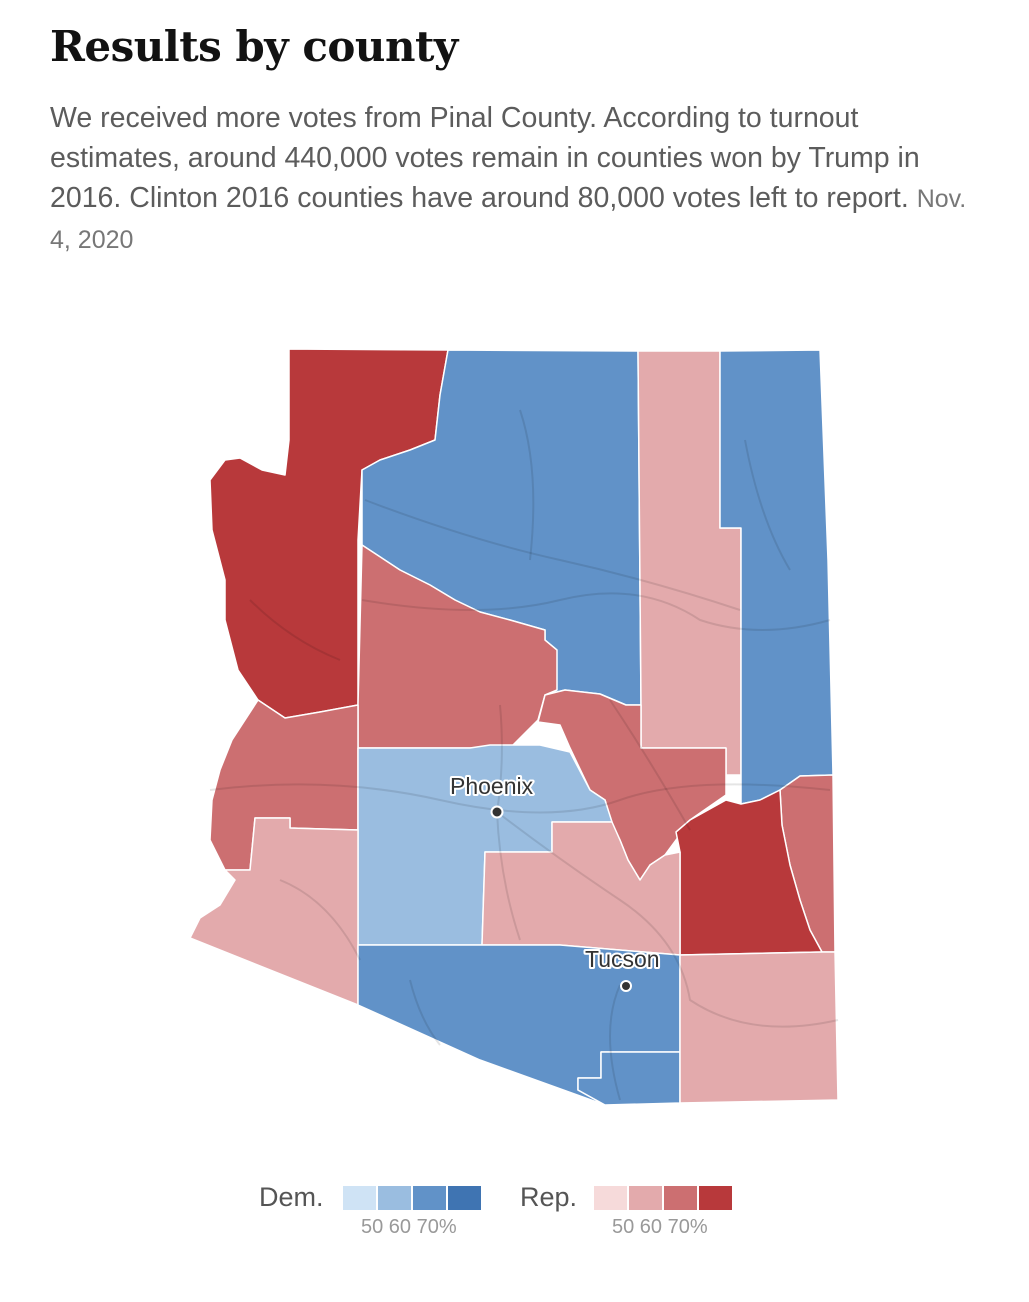 This screenshot has width=1029, height=1302. What do you see at coordinates (622, 959) in the screenshot?
I see `city-label-tucson: Tucson` at bounding box center [622, 959].